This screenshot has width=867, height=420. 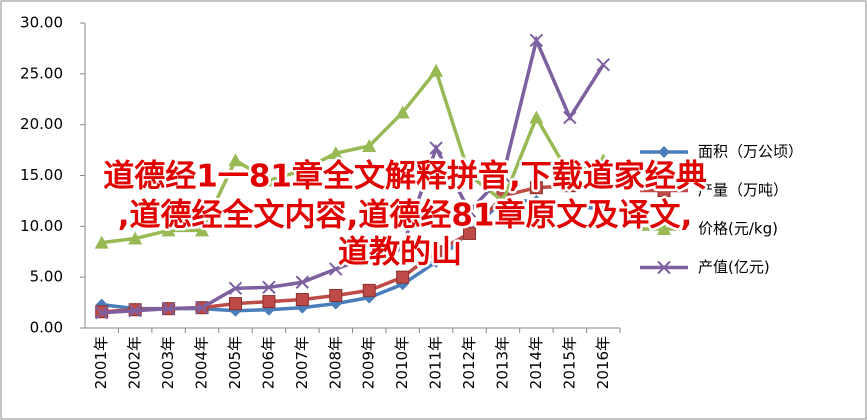 What do you see at coordinates (41, 73) in the screenshot?
I see `y-tick-label: 25.00` at bounding box center [41, 73].